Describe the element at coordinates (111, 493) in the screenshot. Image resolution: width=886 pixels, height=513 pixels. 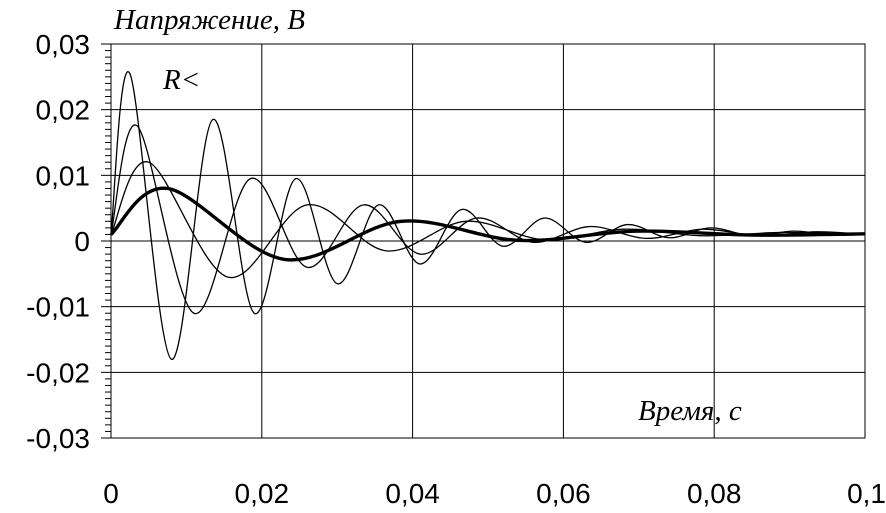
I see `x-tick-label: 0` at that location.